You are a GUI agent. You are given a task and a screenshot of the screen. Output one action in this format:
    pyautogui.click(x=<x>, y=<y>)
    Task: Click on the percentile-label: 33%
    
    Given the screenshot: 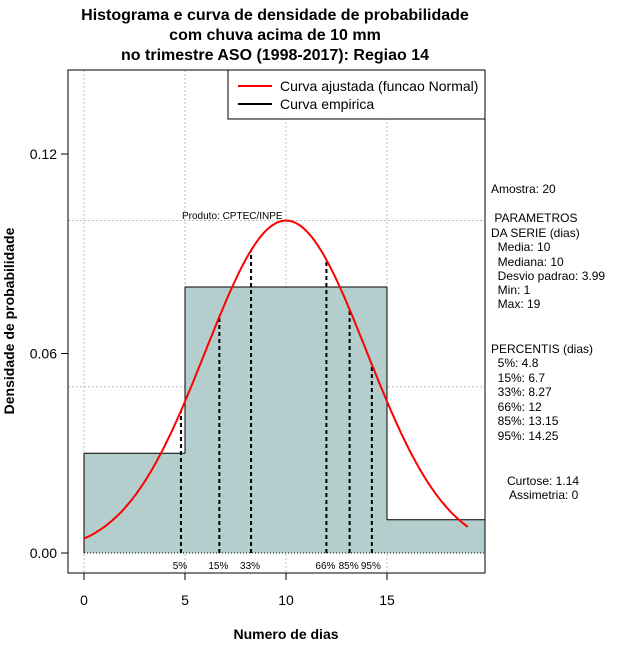 What is the action you would take?
    pyautogui.click(x=250, y=566)
    